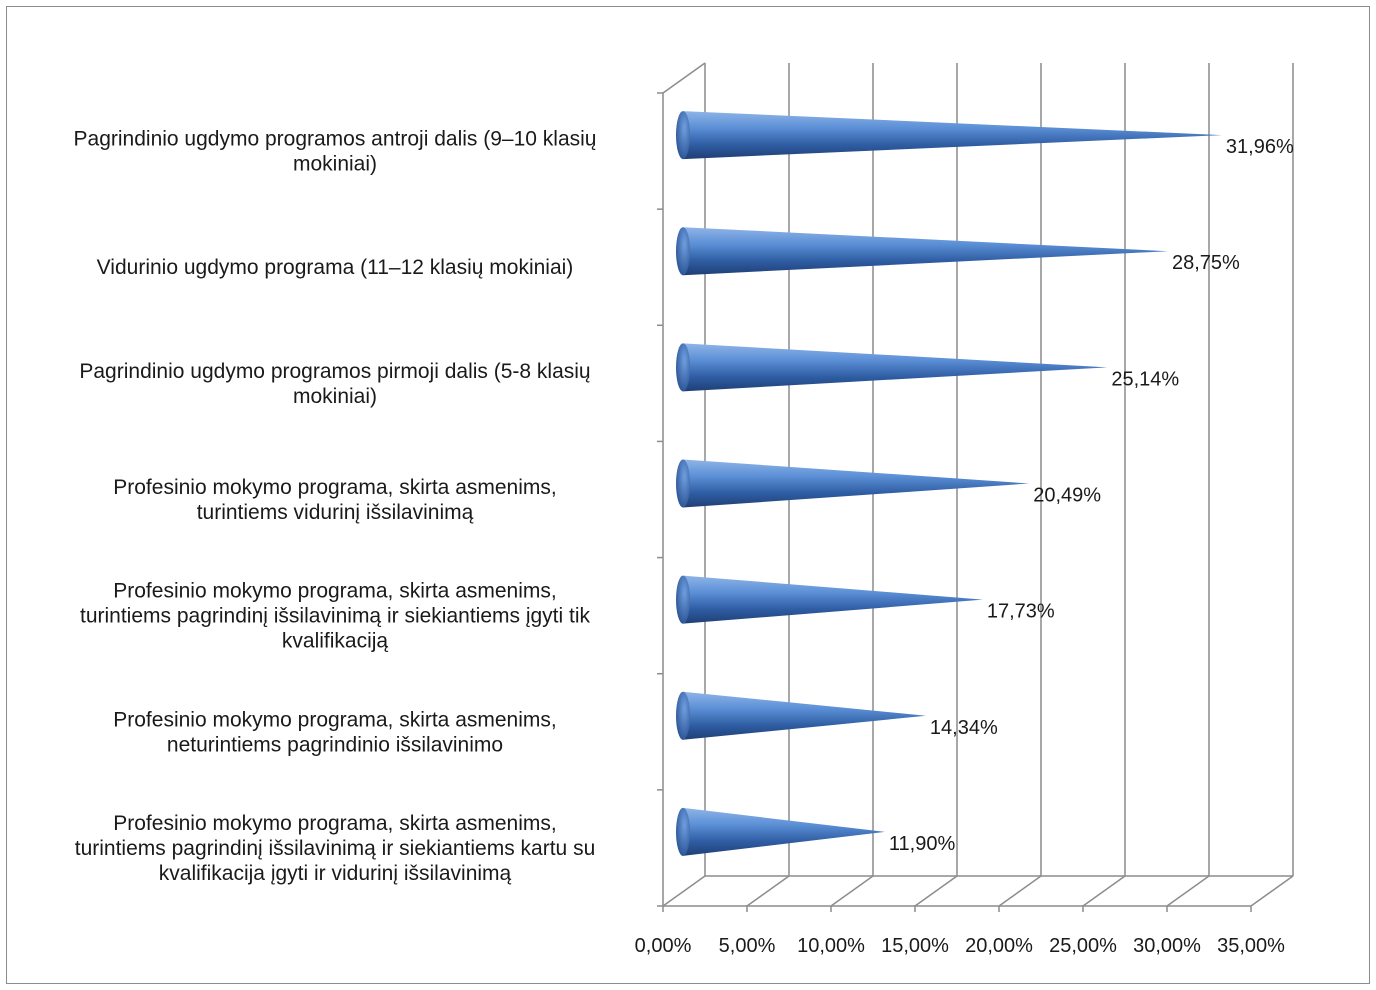 Image resolution: width=1376 pixels, height=990 pixels. Describe the element at coordinates (335, 512) in the screenshot. I see `category-label-line: turintiems vidurinį išsilavinimą` at that location.